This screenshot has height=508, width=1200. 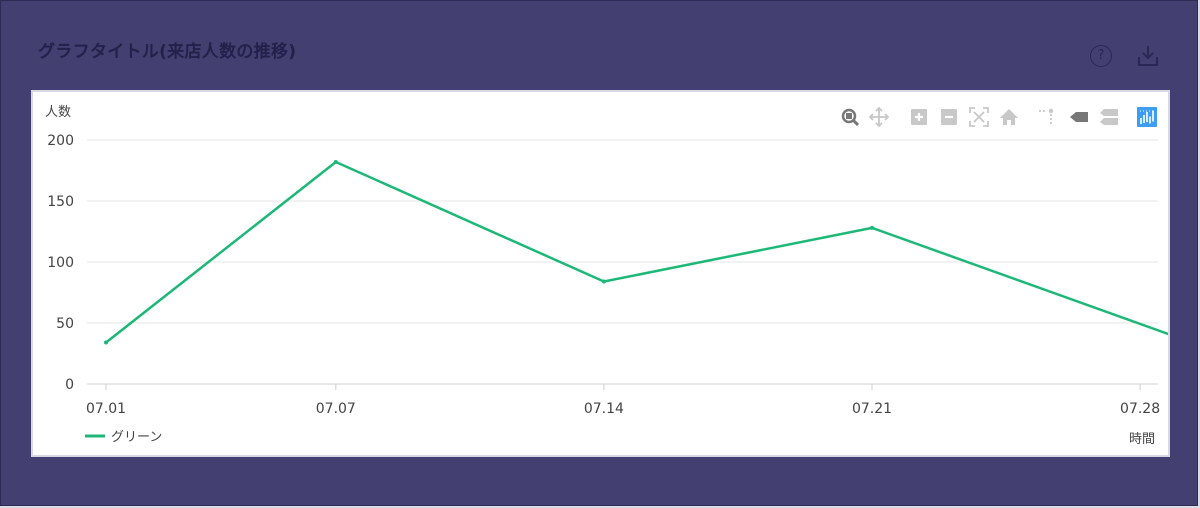 What do you see at coordinates (1148, 56) in the screenshot?
I see `download-icon` at bounding box center [1148, 56].